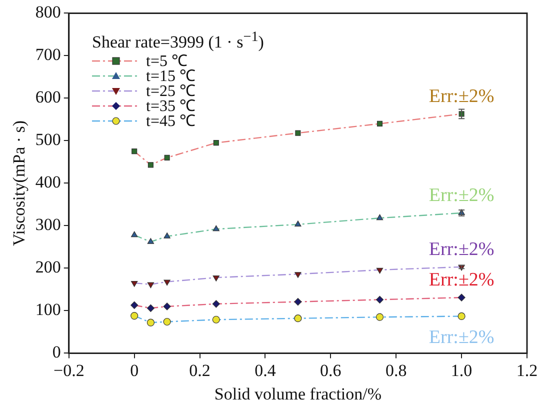 The image size is (547, 409). Describe the element at coordinates (48, 224) in the screenshot. I see `y-tick-label: 300` at that location.